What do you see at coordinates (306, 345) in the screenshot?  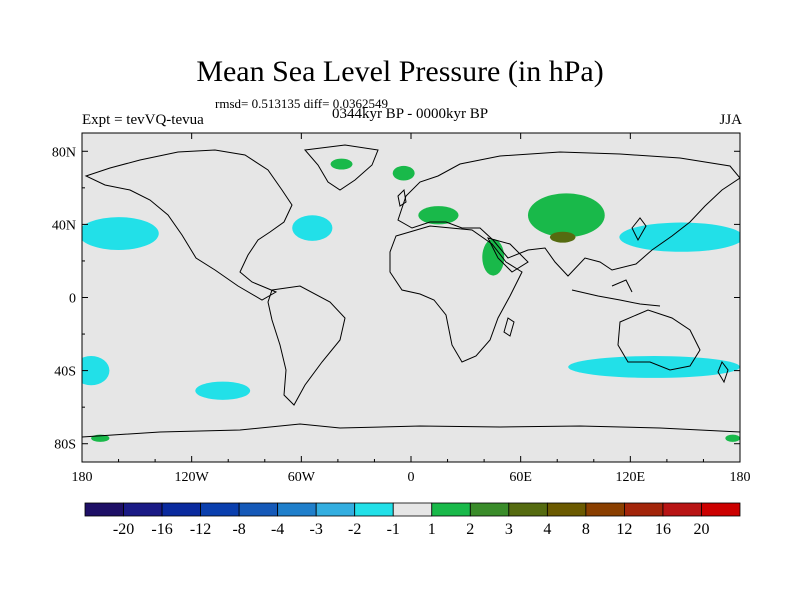 I see `coastline-south-america` at bounding box center [306, 345].